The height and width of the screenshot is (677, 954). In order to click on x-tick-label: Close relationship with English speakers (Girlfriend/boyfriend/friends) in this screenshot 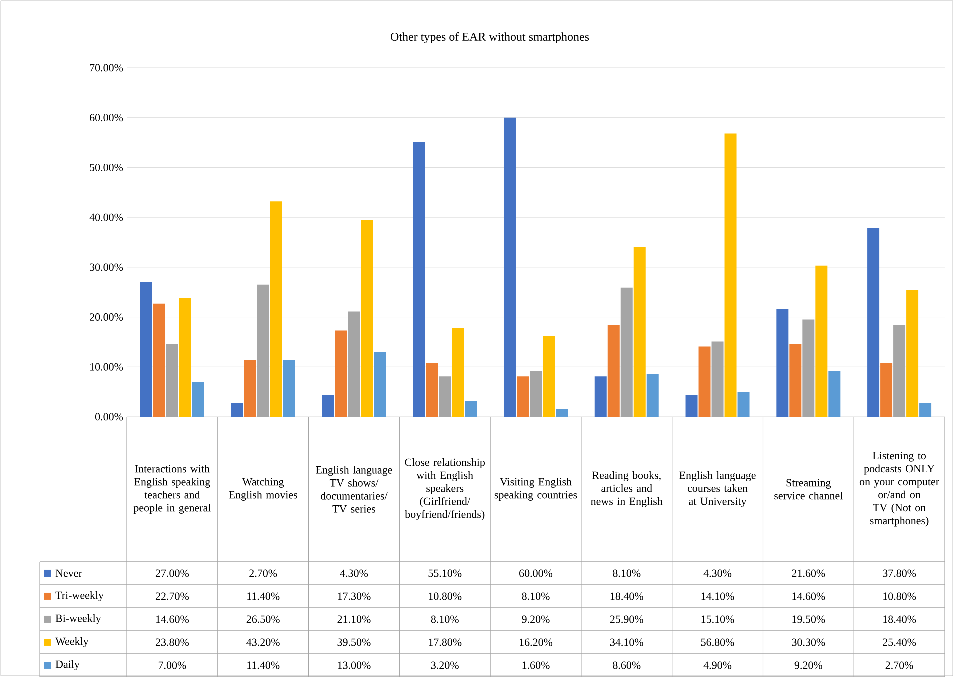, I will do `click(445, 489)`.